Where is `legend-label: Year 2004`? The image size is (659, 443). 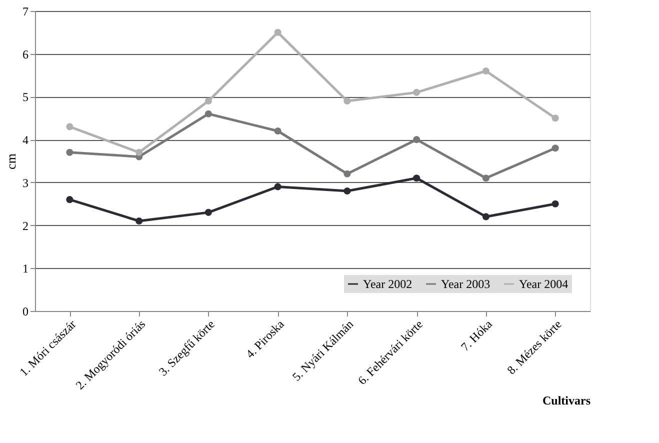
legend-label: Year 2004 is located at coordinates (543, 284).